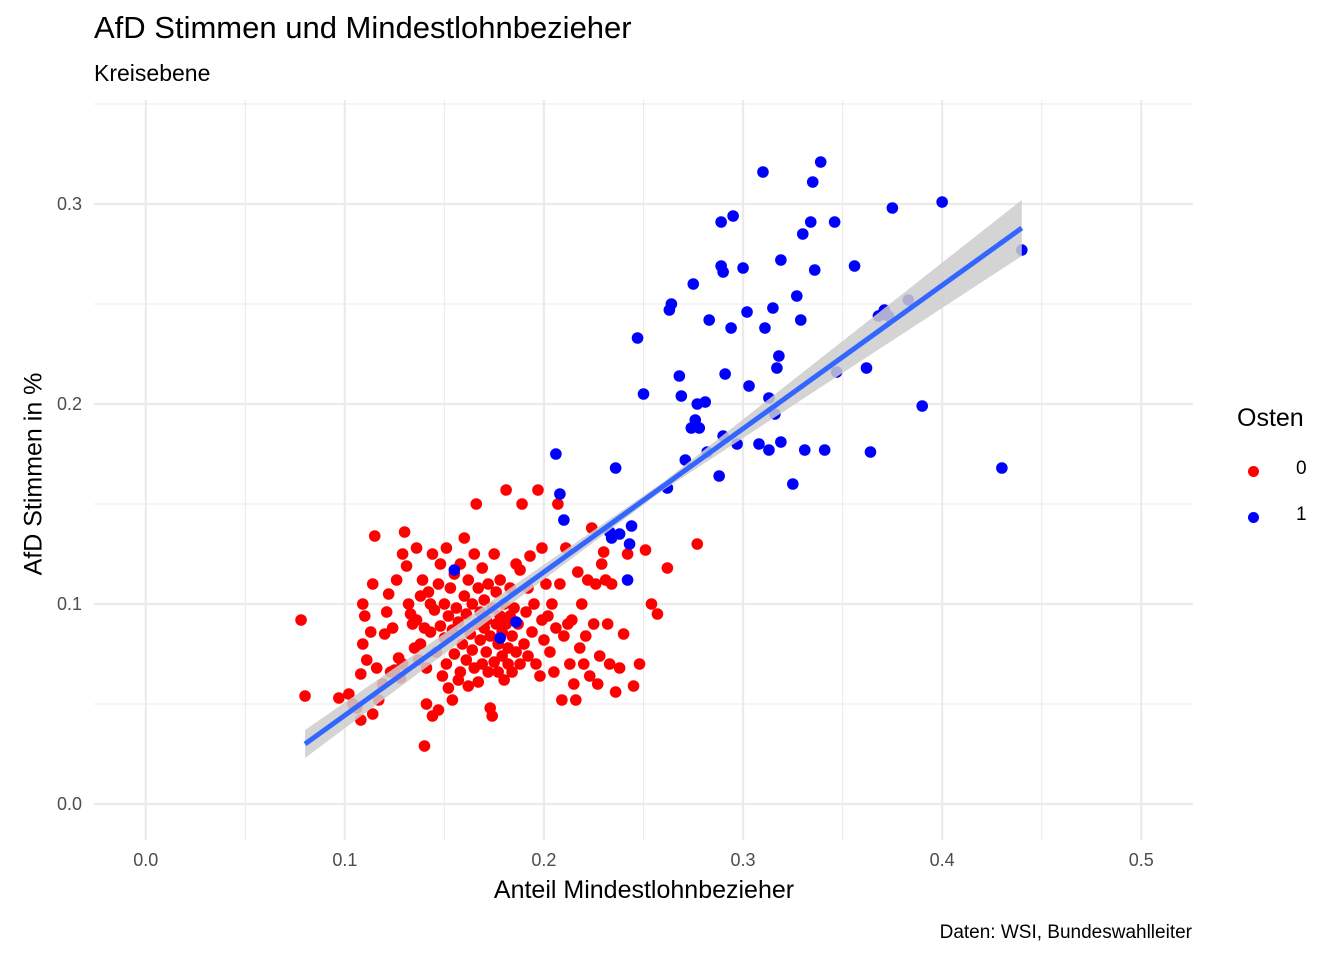 This screenshot has height=960, width=1344. I want to click on chart-title: AfD Stimmen und Mindestlohnbezieher, so click(363, 27).